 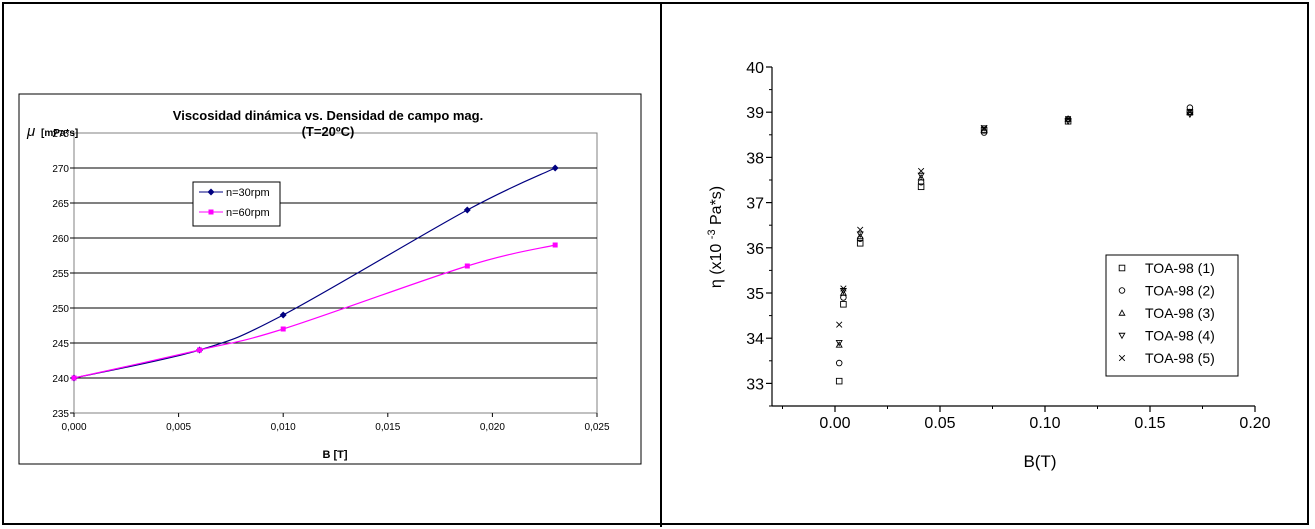 What do you see at coordinates (60, 169) in the screenshot?
I see `y-tick-label: 270` at bounding box center [60, 169].